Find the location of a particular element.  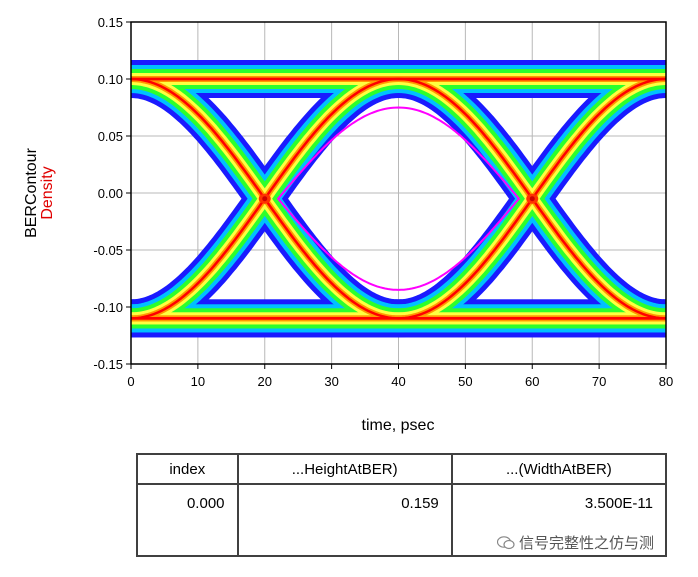

y-tick-label: -0.15 is located at coordinates (108, 364).